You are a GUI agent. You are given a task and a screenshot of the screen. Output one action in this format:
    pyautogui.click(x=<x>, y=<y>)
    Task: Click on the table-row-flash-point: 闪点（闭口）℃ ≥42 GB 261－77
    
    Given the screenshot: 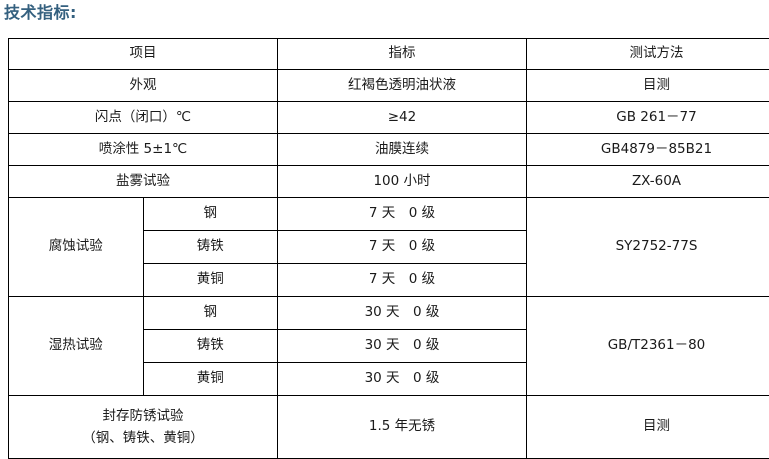 What is the action you would take?
    pyautogui.click(x=389, y=118)
    